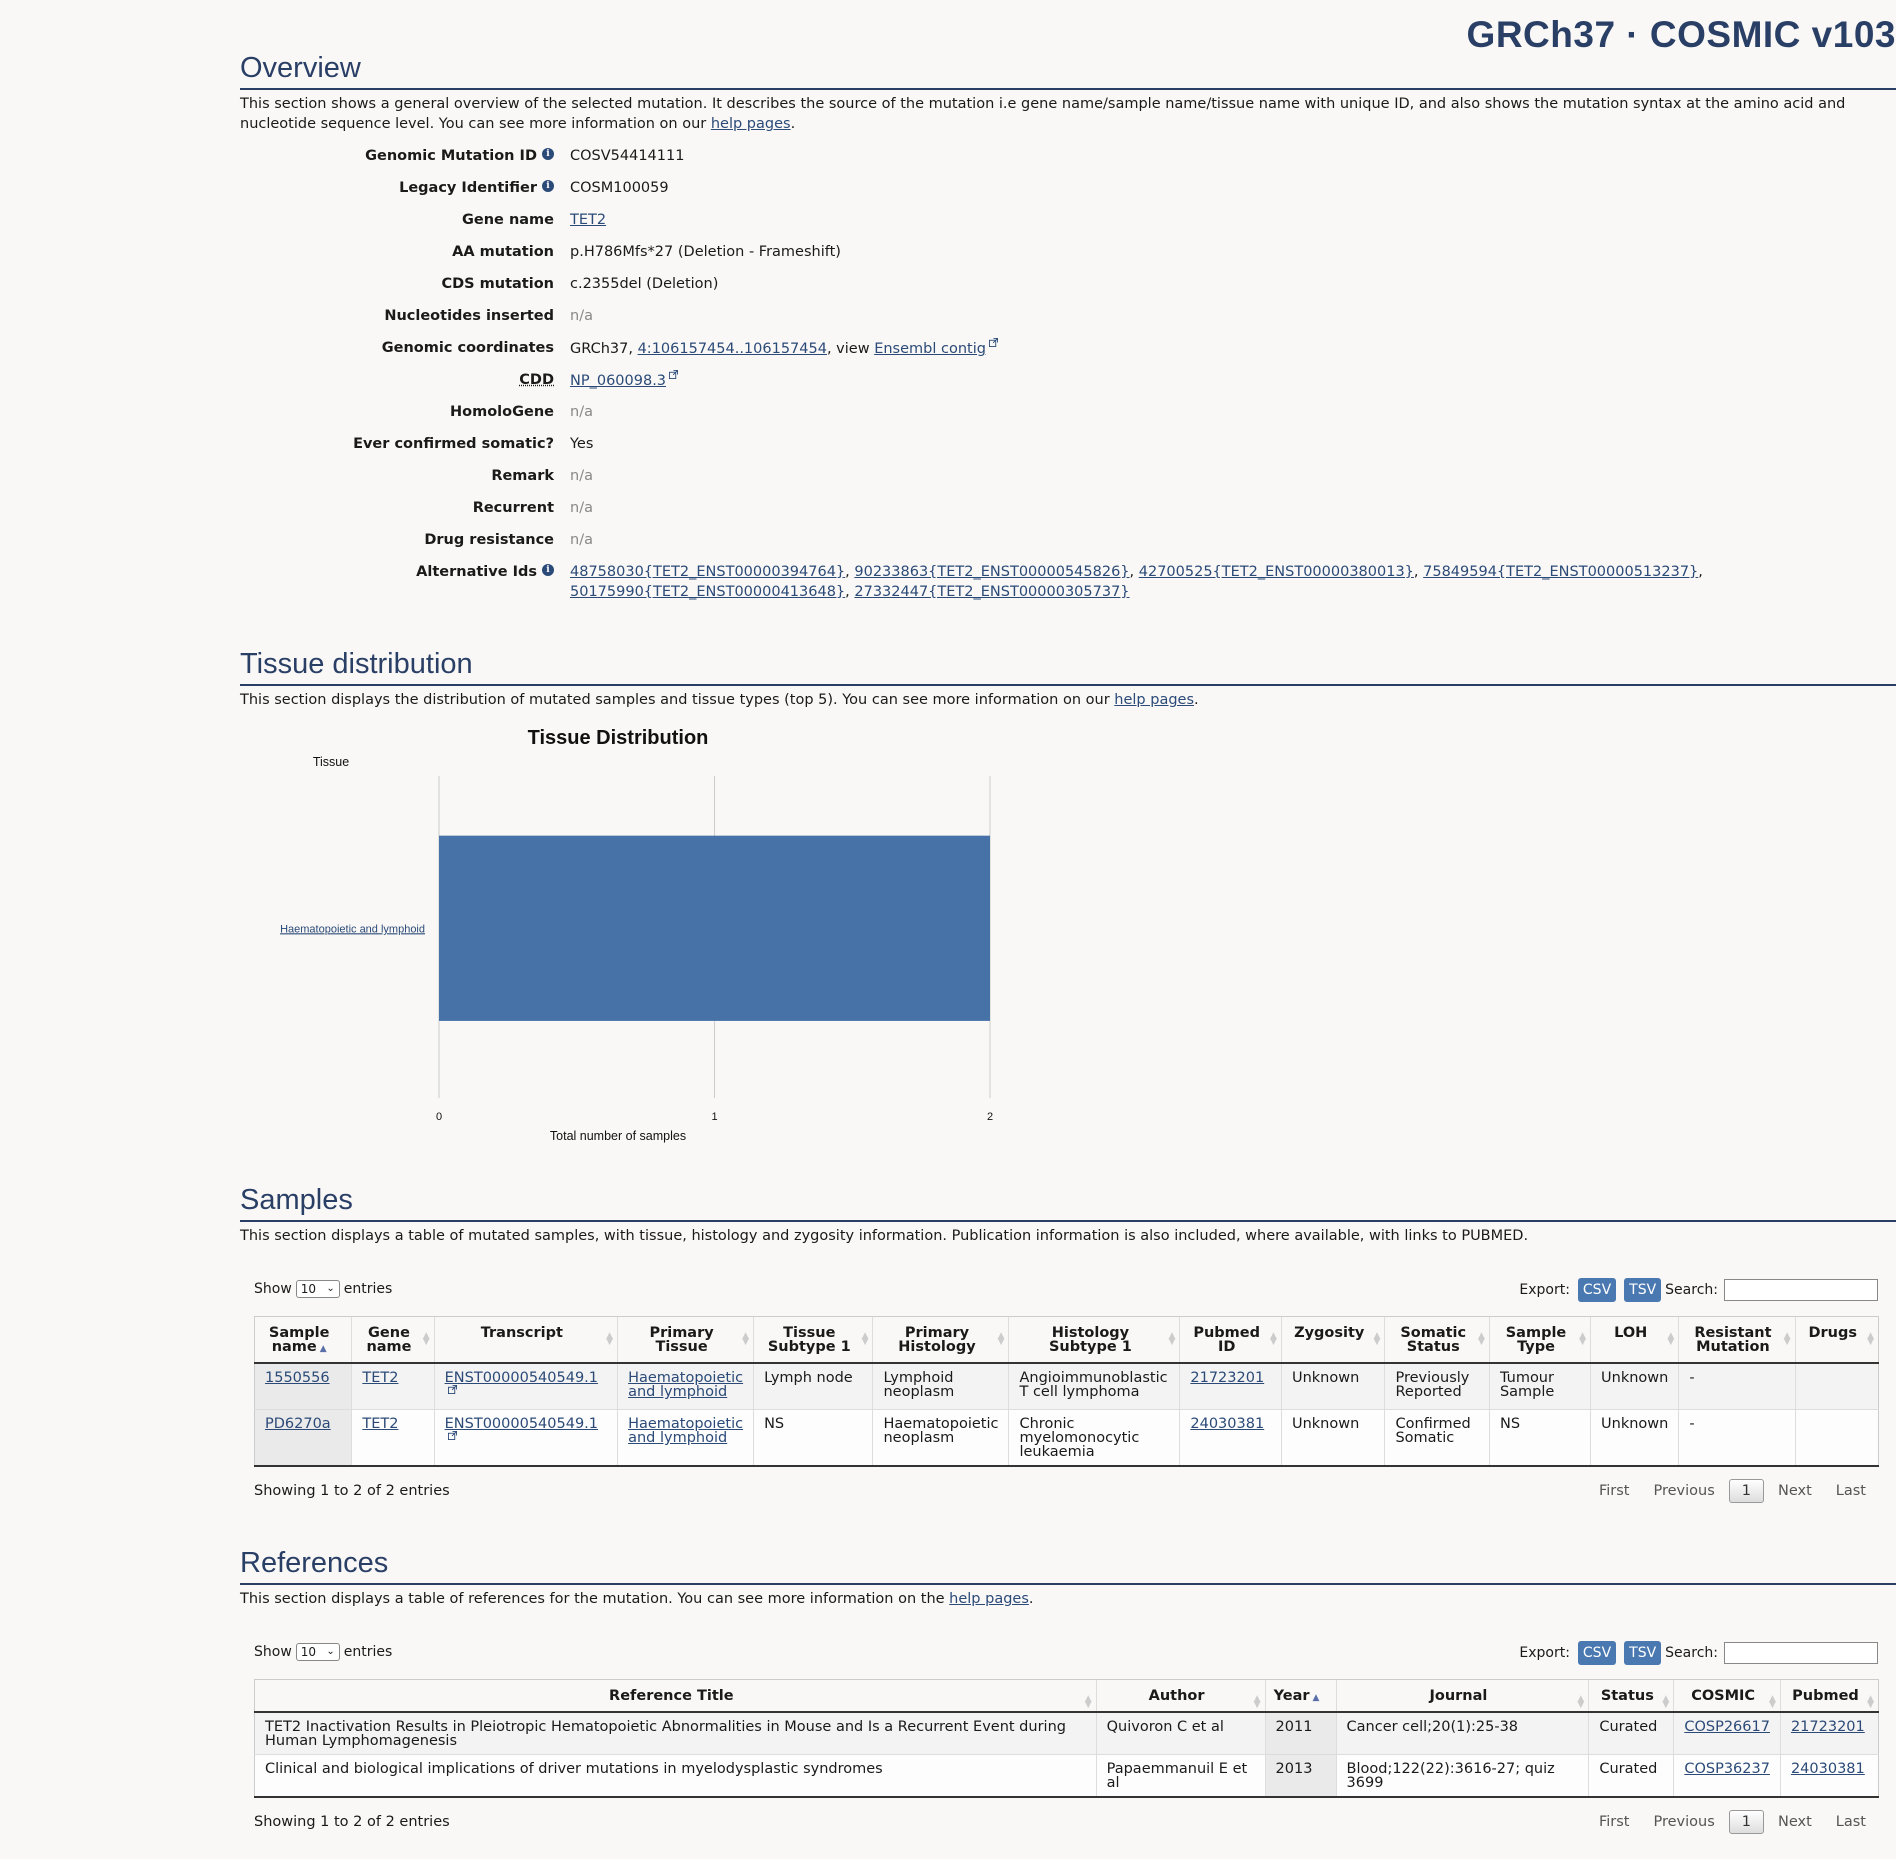  Describe the element at coordinates (297, 1378) in the screenshot. I see `sample-name-link: 1550556` at that location.